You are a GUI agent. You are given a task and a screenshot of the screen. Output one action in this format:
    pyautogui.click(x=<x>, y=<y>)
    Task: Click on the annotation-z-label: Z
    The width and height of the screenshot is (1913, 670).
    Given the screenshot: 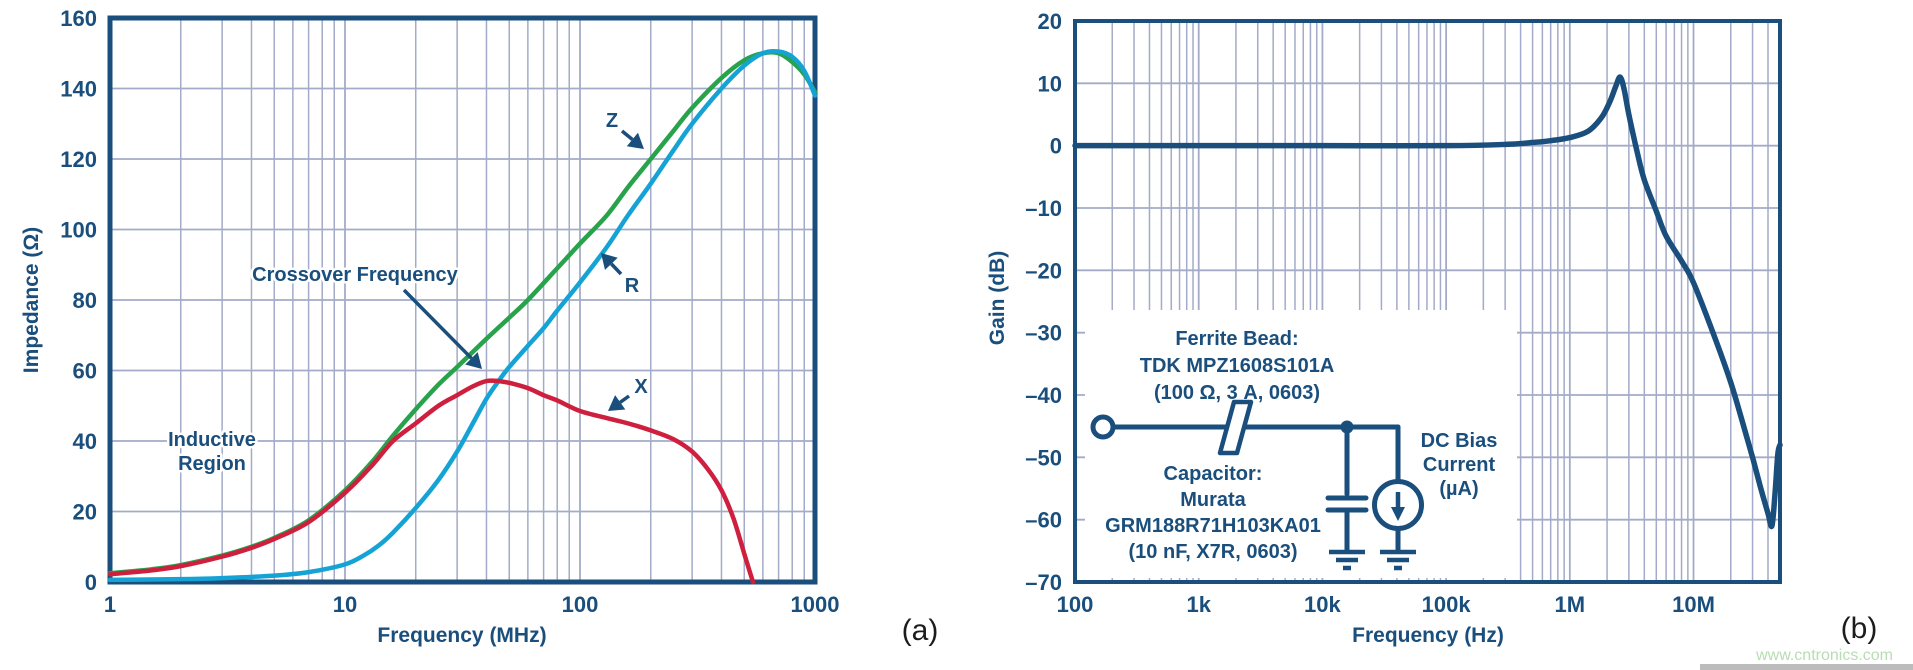 What is the action you would take?
    pyautogui.click(x=612, y=121)
    